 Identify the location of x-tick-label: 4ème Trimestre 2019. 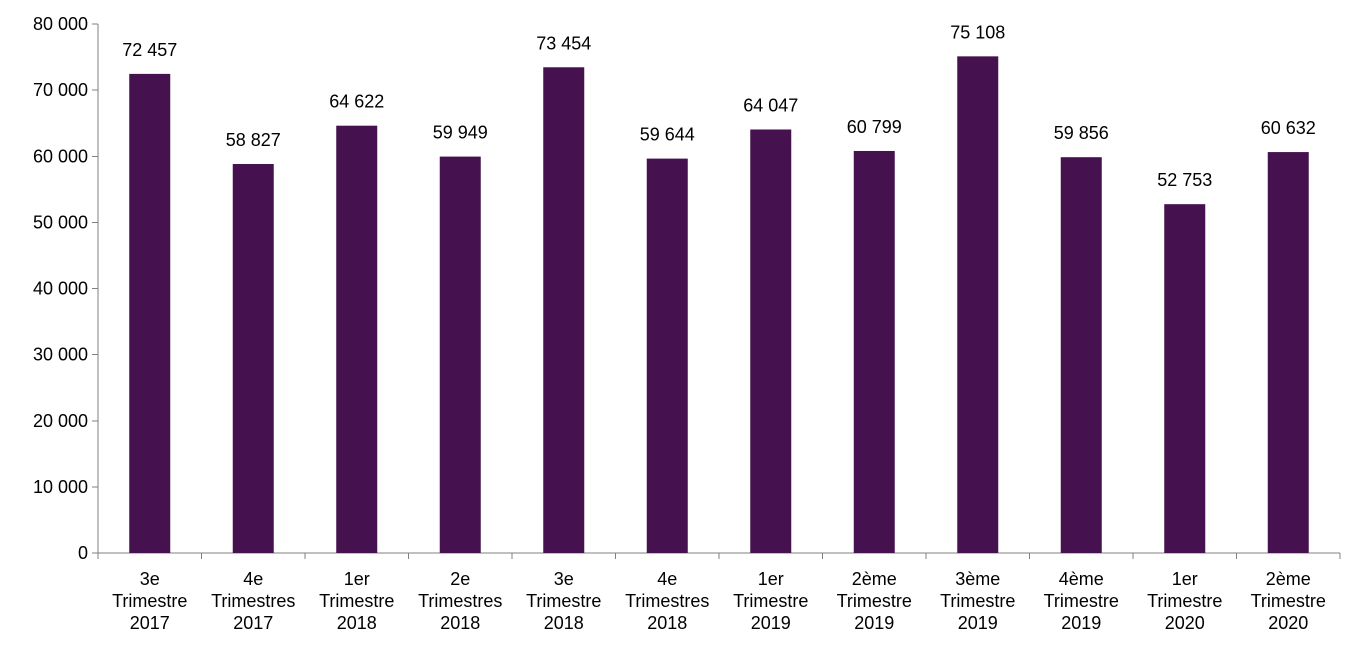
(1081, 601).